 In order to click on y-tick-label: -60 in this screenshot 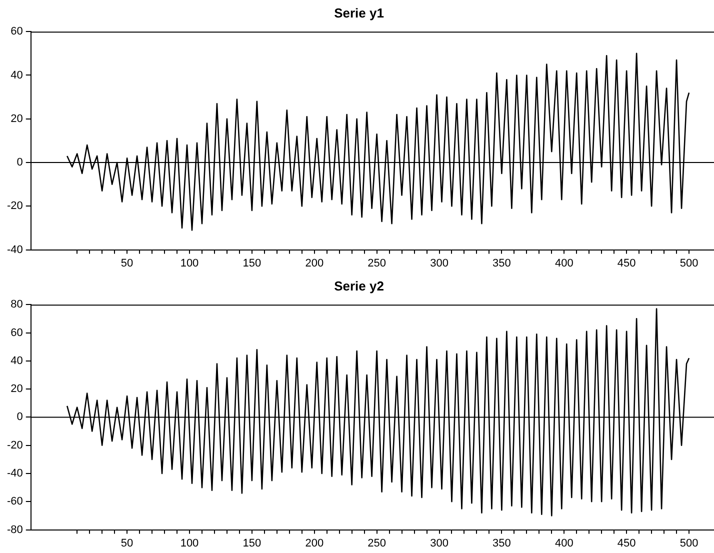, I will do `click(14, 502)`.